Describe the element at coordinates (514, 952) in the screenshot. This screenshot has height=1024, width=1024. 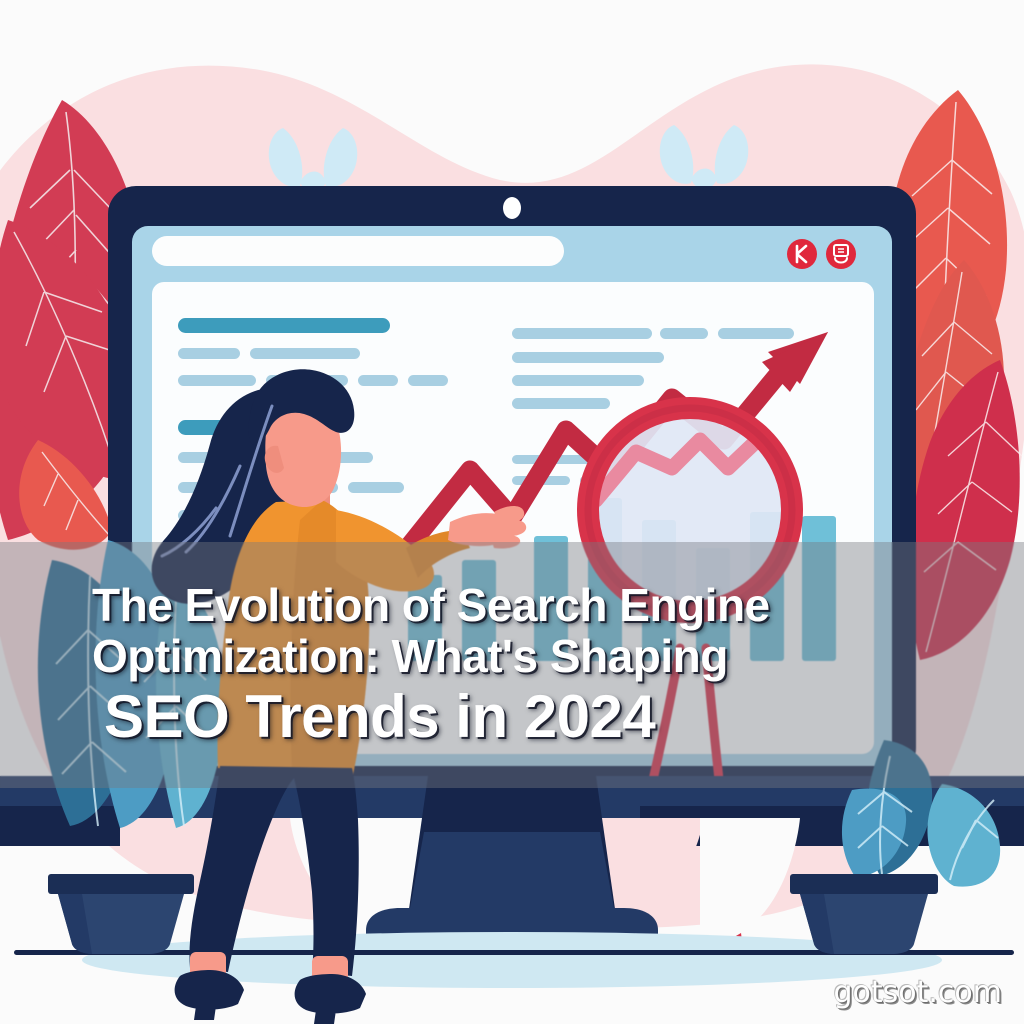
I see `floor-line` at that location.